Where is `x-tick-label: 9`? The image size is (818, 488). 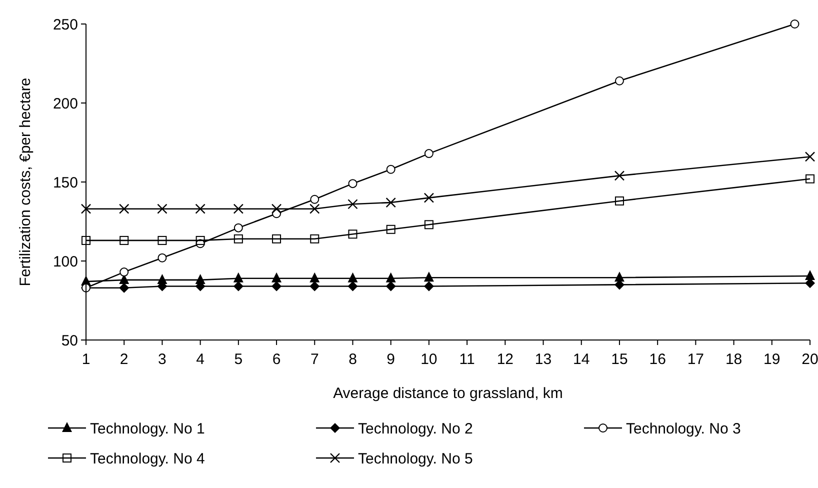
x-tick-label: 9 is located at coordinates (391, 359).